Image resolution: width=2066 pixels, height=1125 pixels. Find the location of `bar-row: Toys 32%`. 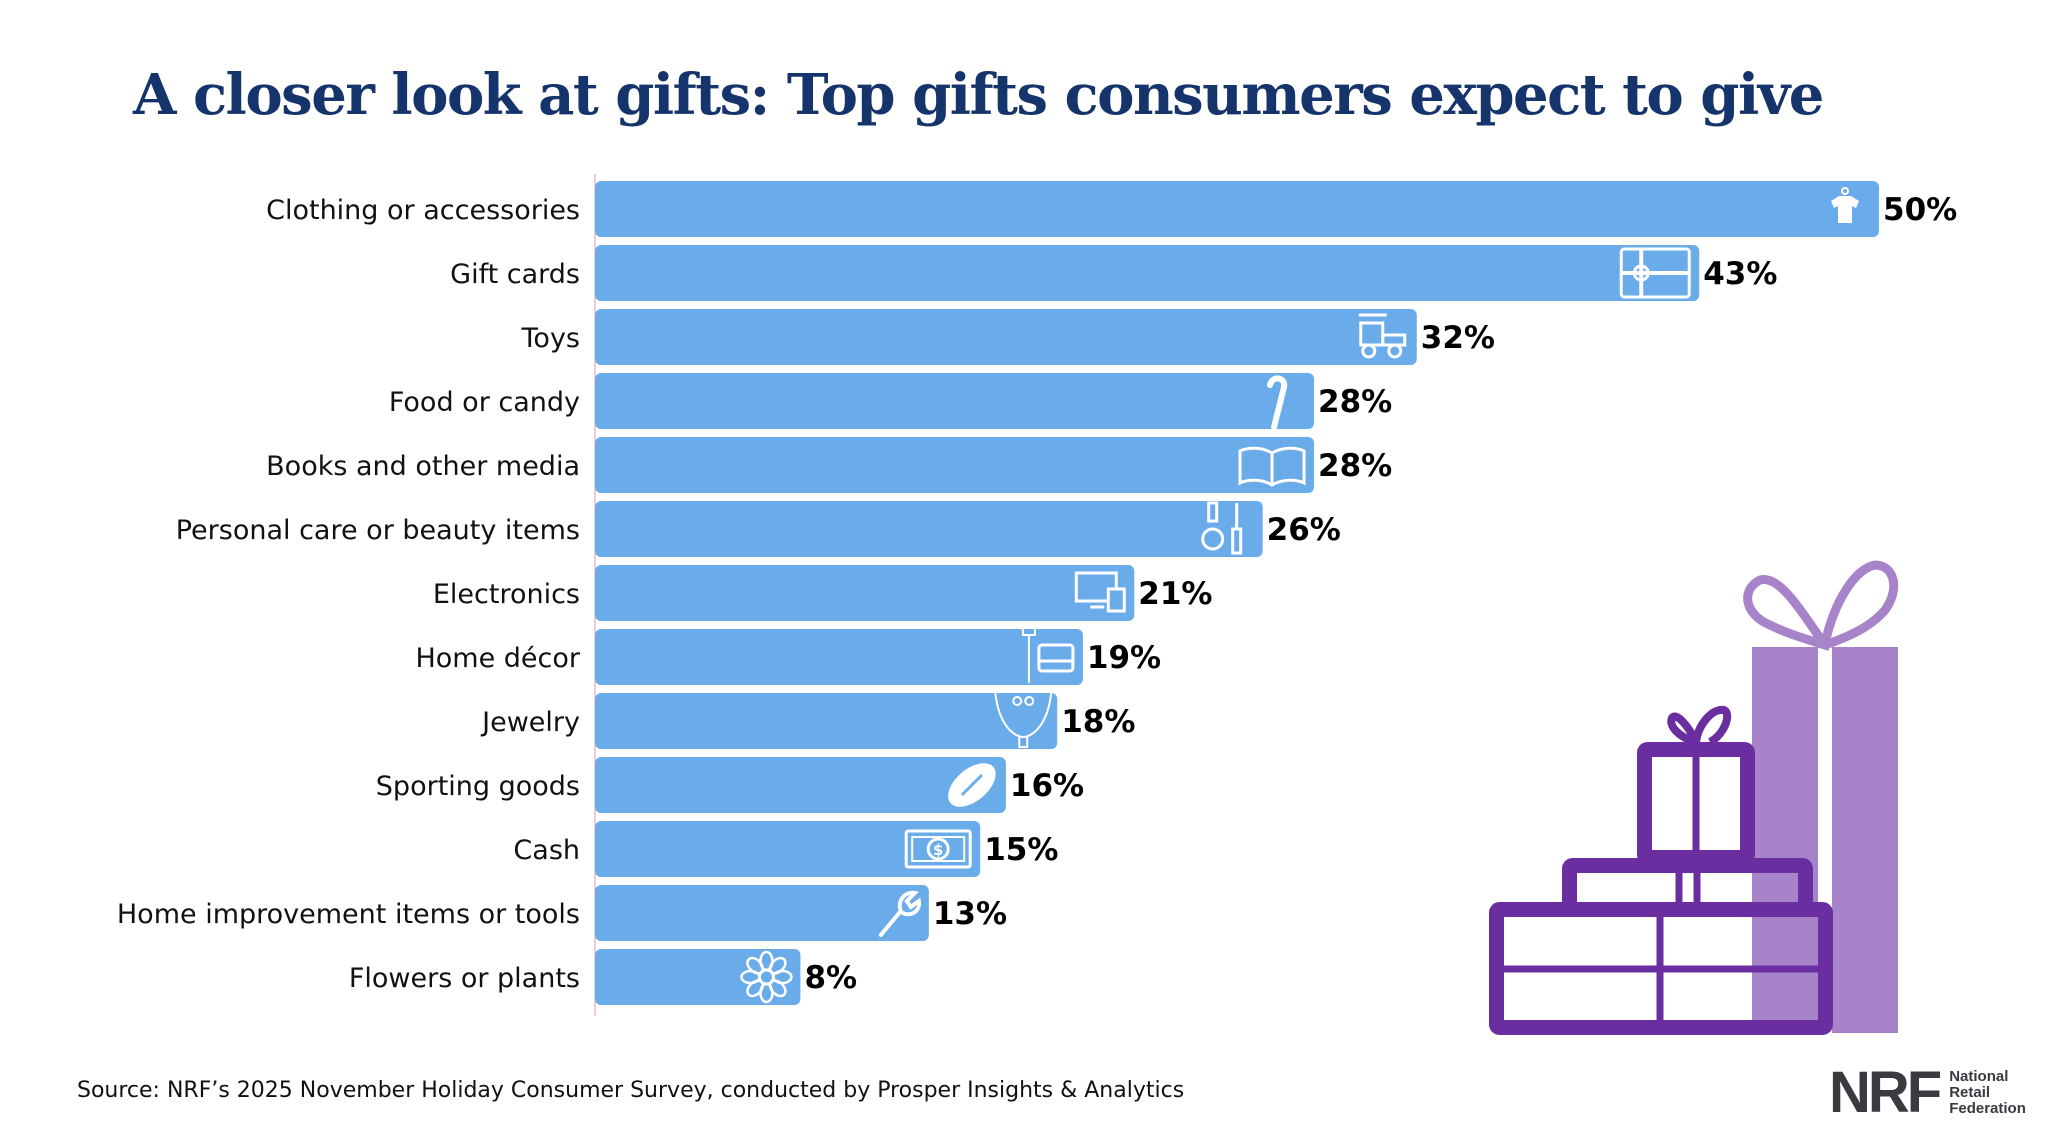

bar-row: Toys 32% is located at coordinates (1008, 337).